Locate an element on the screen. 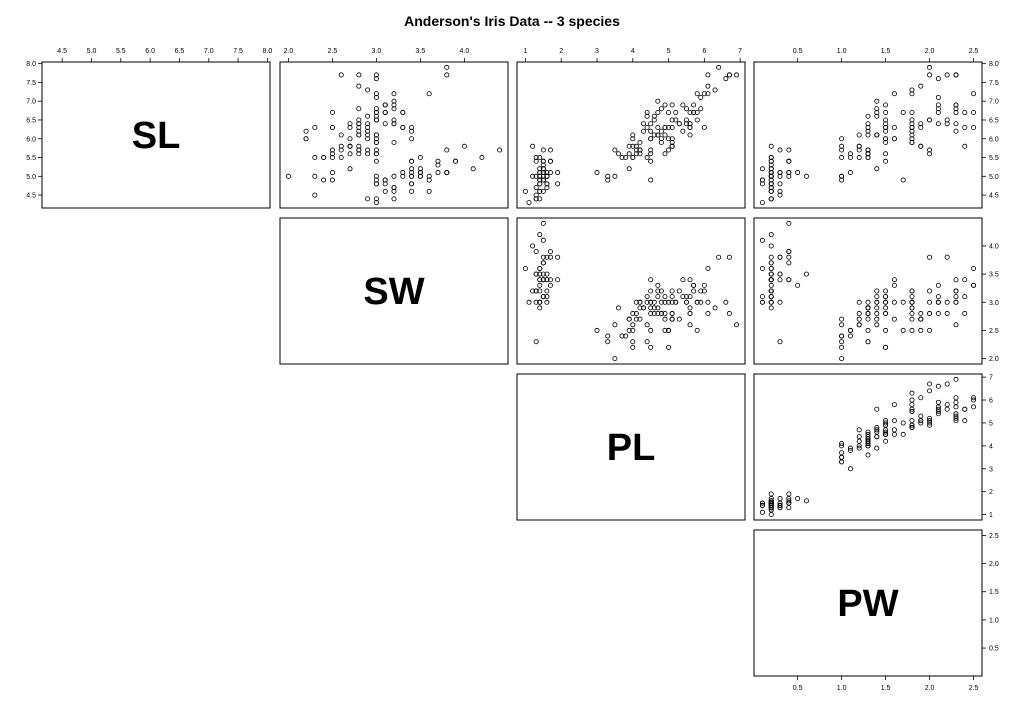 Image resolution: width=1024 pixels, height=720 pixels. x-tick-label: 8.0 is located at coordinates (268, 51).